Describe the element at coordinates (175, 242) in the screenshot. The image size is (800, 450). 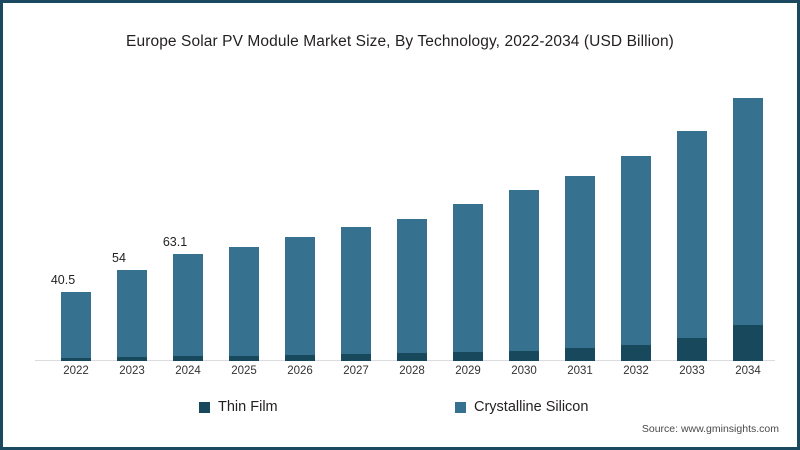
I see `bar-value-label: 63.1` at that location.